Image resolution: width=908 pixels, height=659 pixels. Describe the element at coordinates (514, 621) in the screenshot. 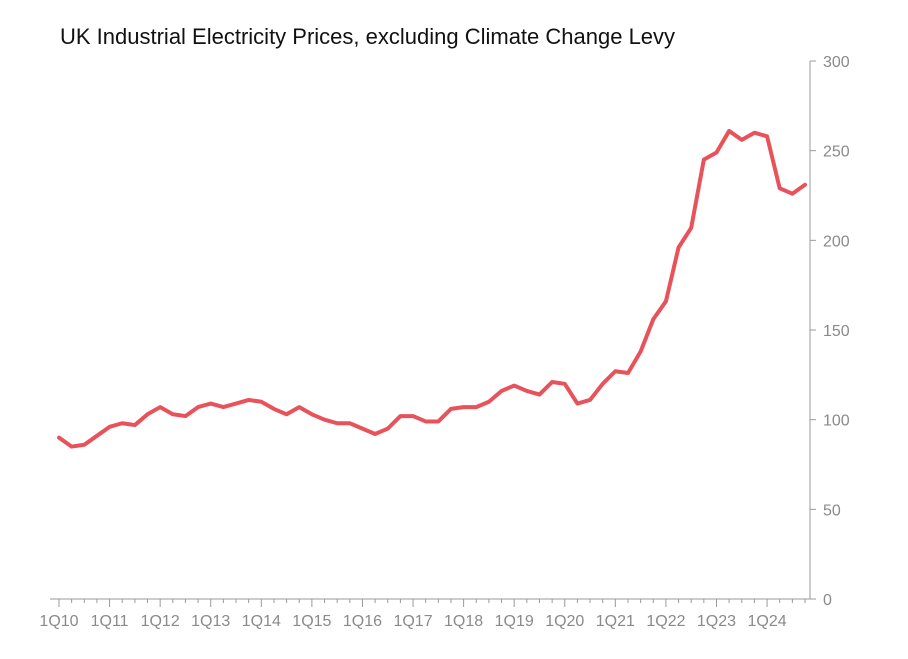

I see `x-tick-label: 1Q19` at that location.